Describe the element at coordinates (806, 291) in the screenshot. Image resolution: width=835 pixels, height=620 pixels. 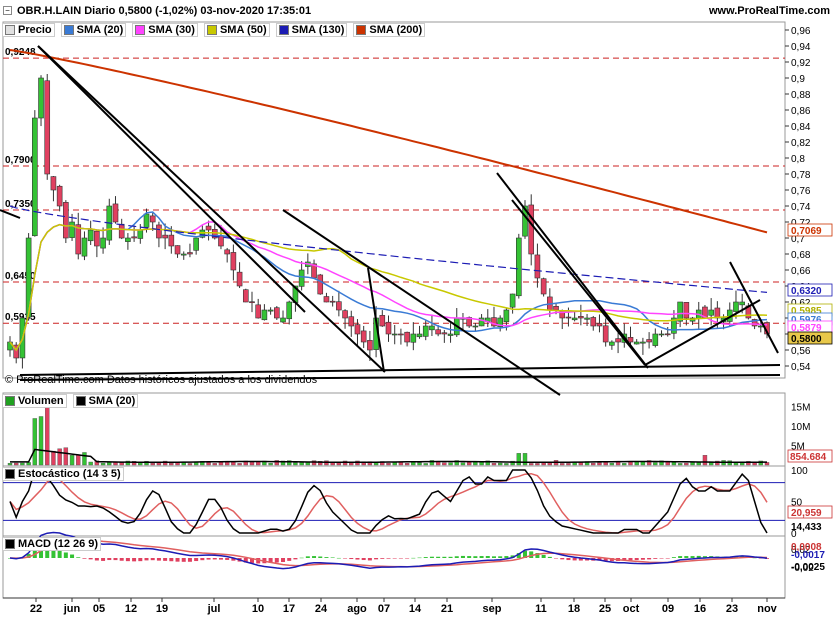
I see `value-badge-text: 0,6320` at that location.